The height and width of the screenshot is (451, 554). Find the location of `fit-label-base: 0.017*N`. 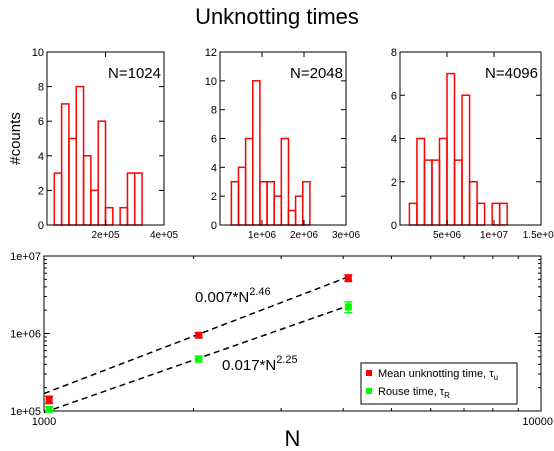

fit-label-base: 0.017*N is located at coordinates (249, 365).